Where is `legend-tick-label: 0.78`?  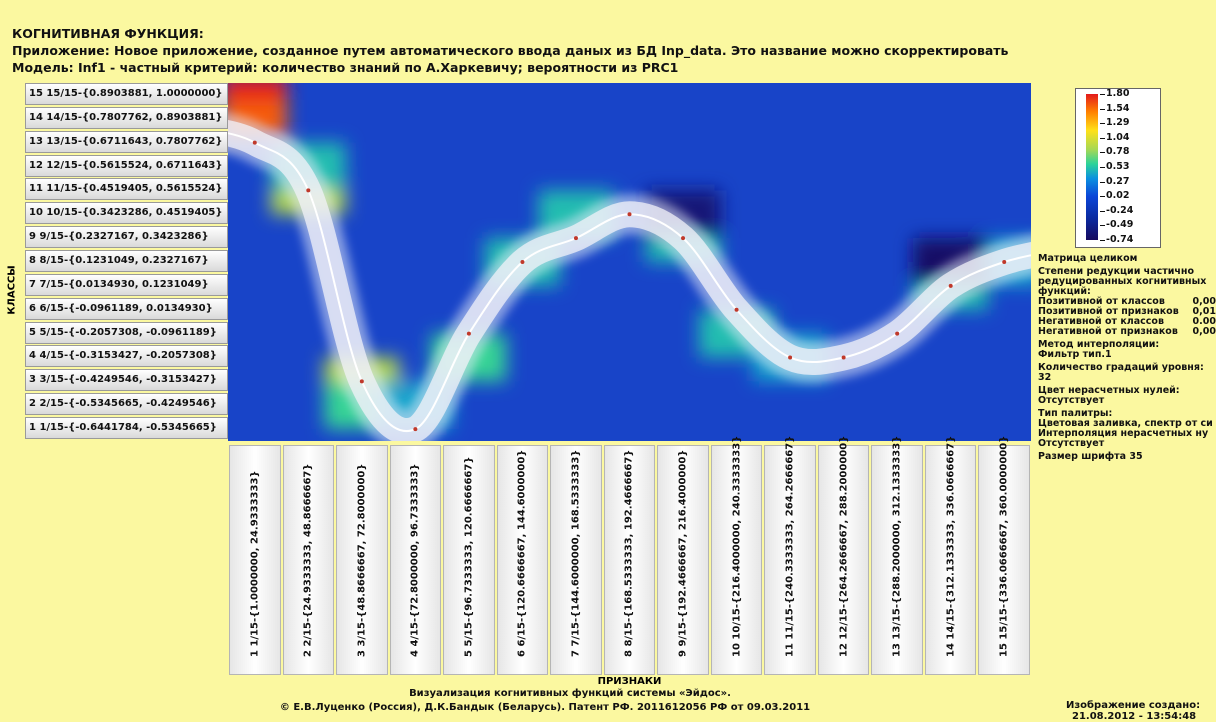 legend-tick-label: 0.78 is located at coordinates (1114, 152).